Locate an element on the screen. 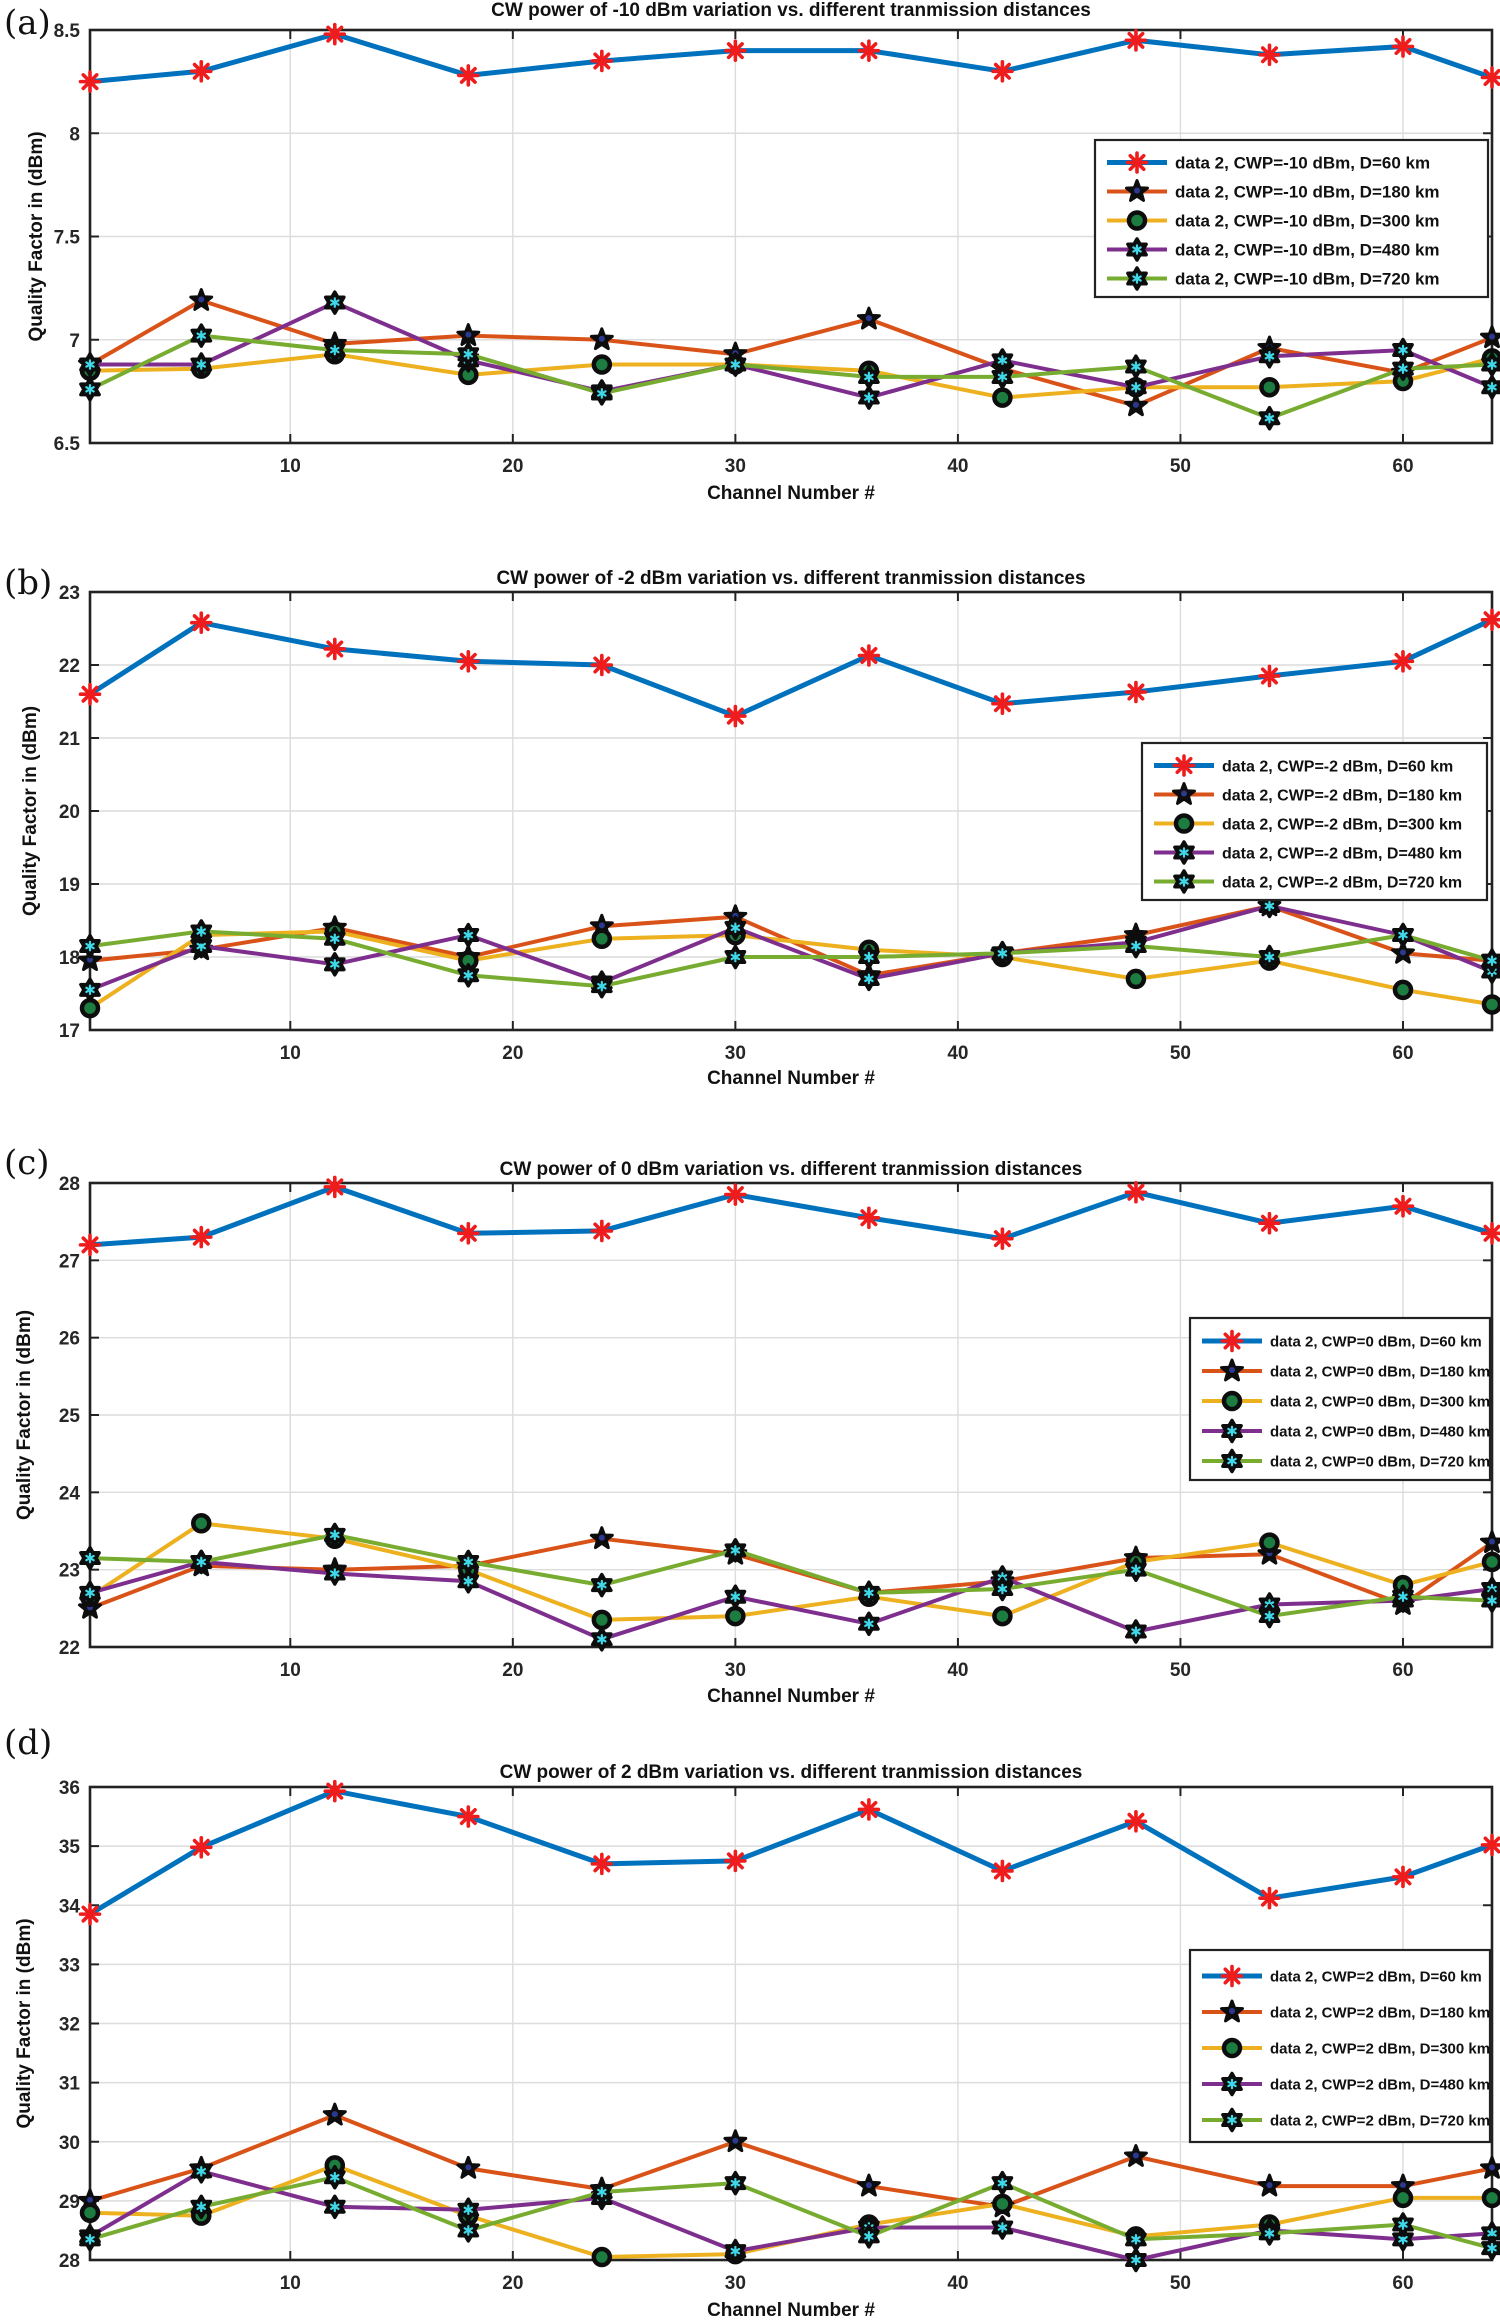  y-tick-label: 26 is located at coordinates (69, 1339).